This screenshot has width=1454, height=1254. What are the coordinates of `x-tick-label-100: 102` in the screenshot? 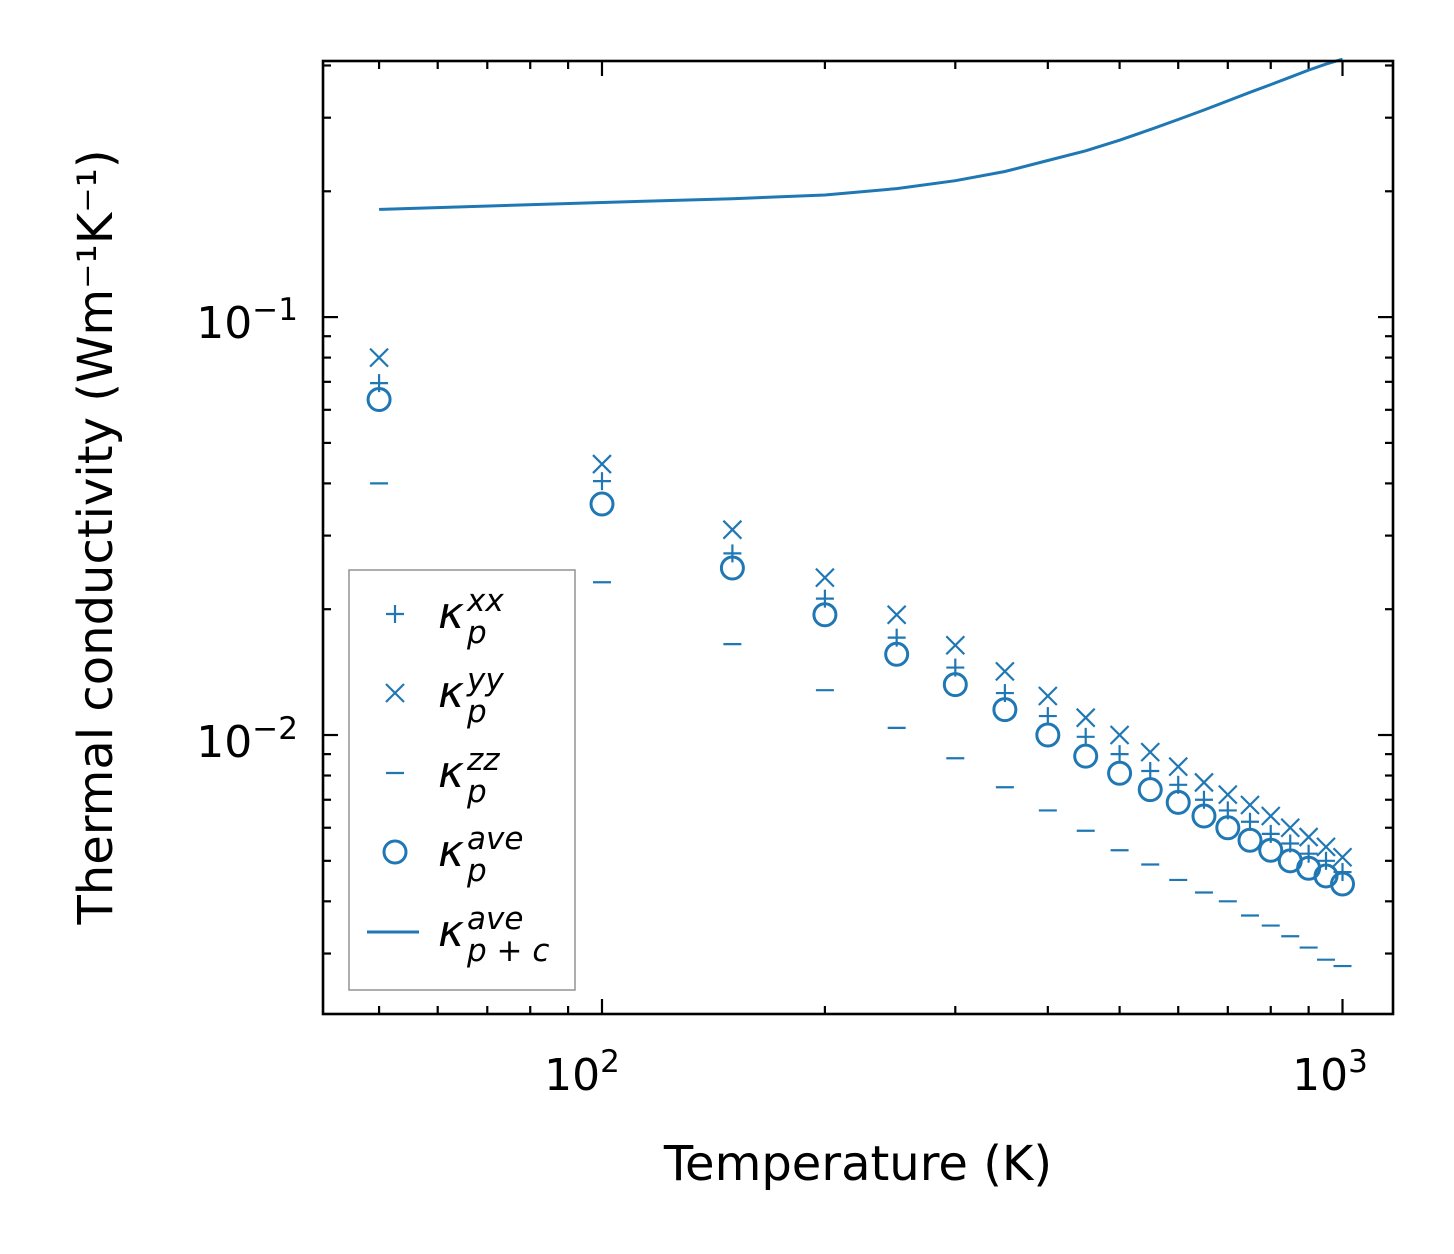 It's located at (582, 1072).